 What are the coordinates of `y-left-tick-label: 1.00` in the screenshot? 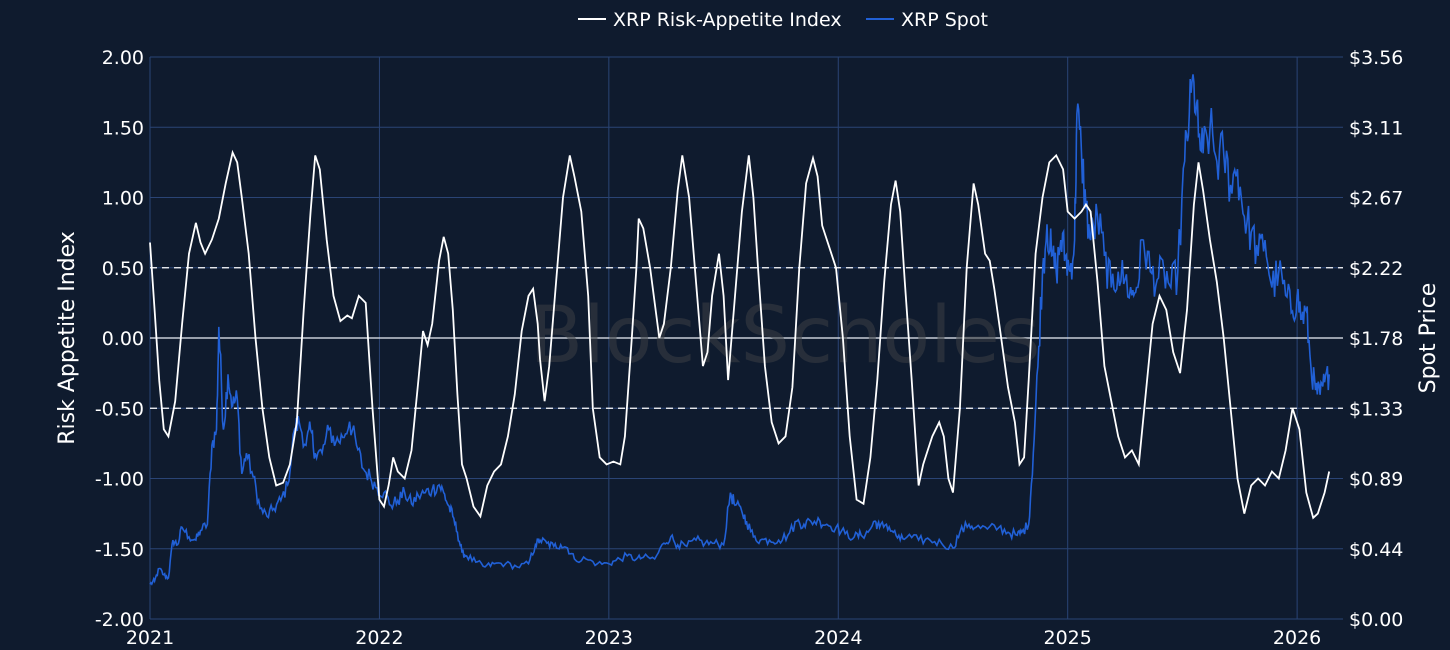 It's located at (123, 199).